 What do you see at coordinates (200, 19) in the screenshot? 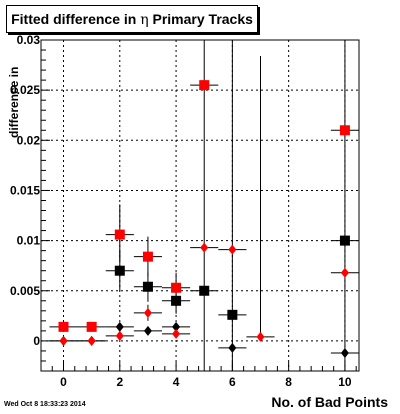
I see `title-suffix: Primary Tracks` at bounding box center [200, 19].